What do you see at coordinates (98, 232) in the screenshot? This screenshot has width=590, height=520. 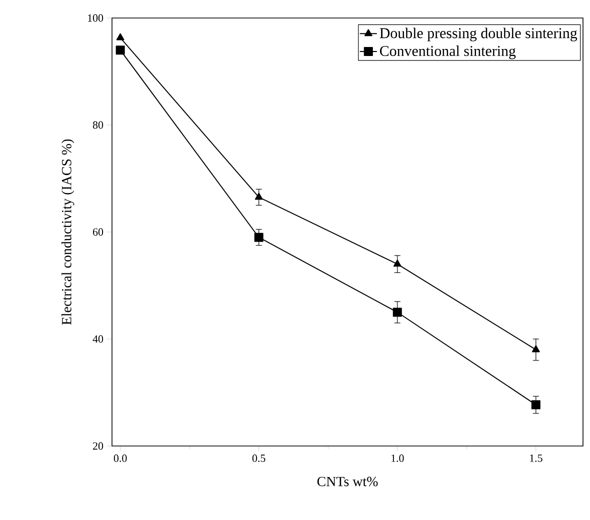 I see `y-tick-label: 60` at bounding box center [98, 232].